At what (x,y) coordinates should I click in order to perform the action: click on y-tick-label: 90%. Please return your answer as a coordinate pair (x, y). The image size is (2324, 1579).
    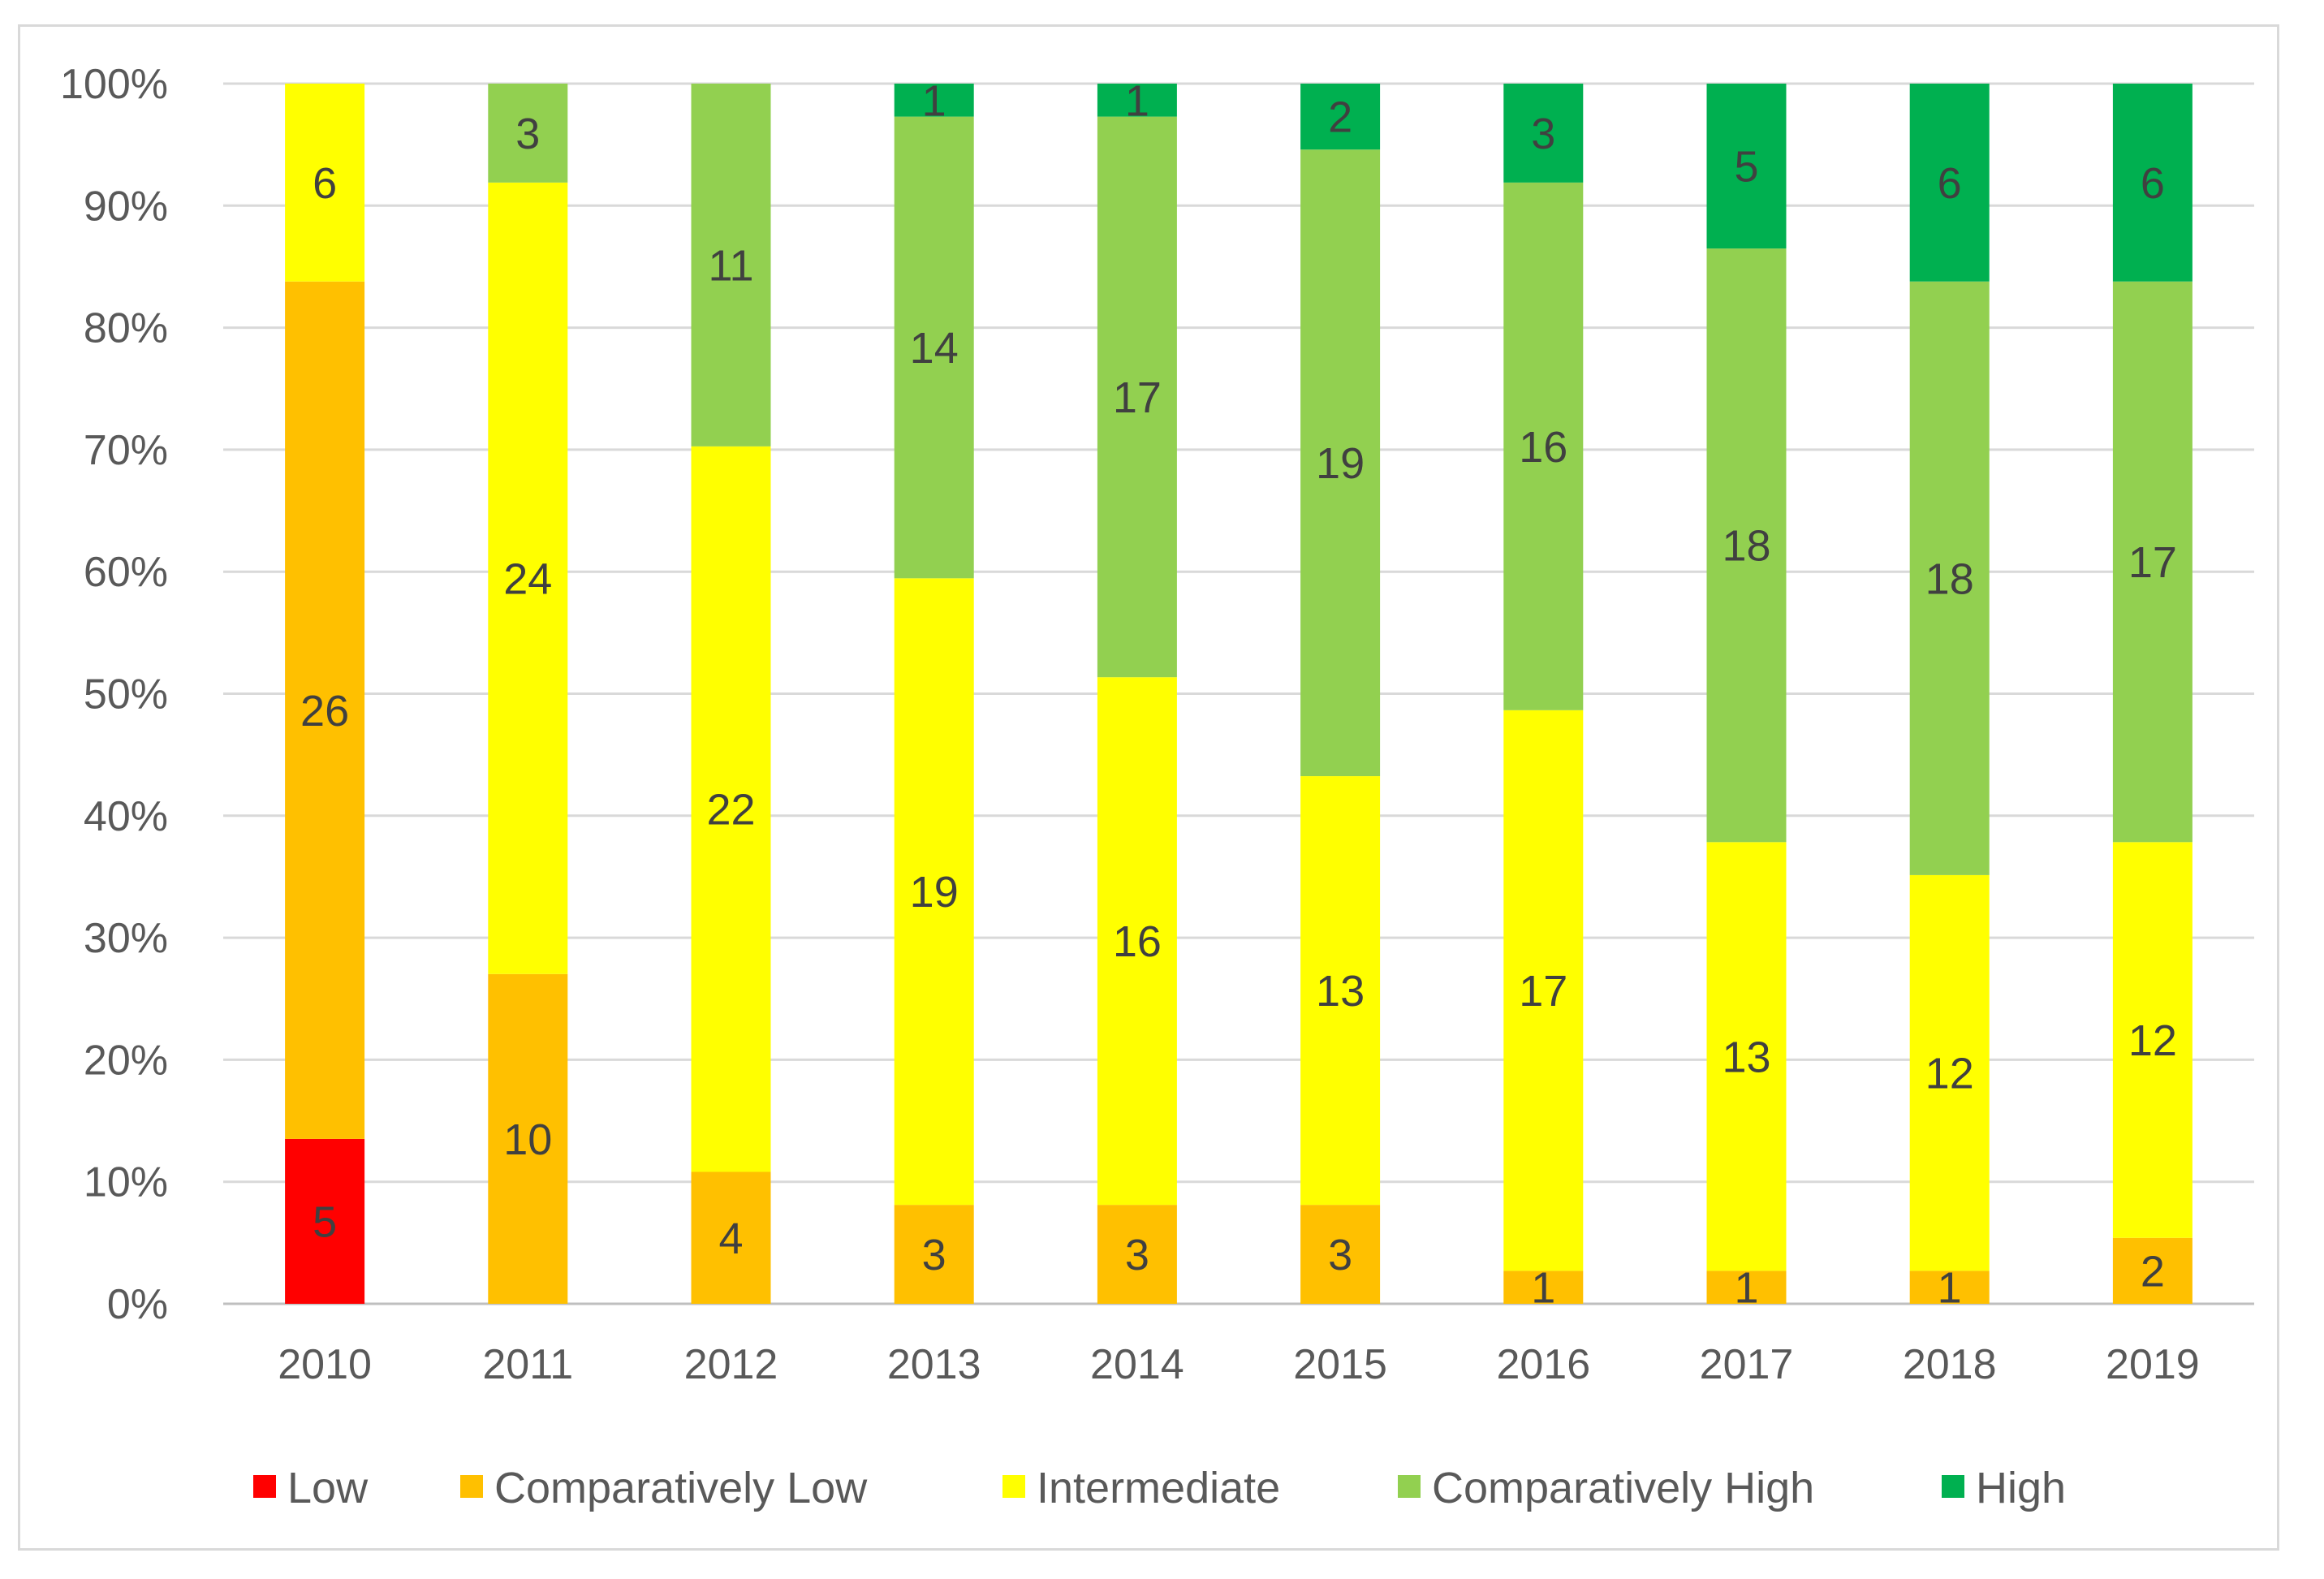
    Looking at the image, I should click on (126, 207).